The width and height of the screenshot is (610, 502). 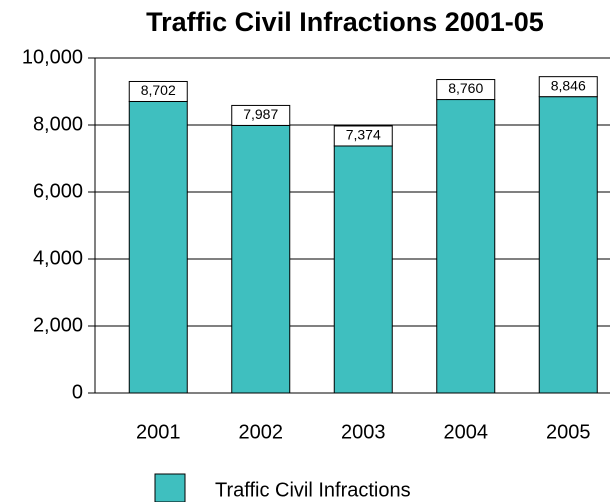 What do you see at coordinates (58, 258) in the screenshot?
I see `y-tick-label: 4,000` at bounding box center [58, 258].